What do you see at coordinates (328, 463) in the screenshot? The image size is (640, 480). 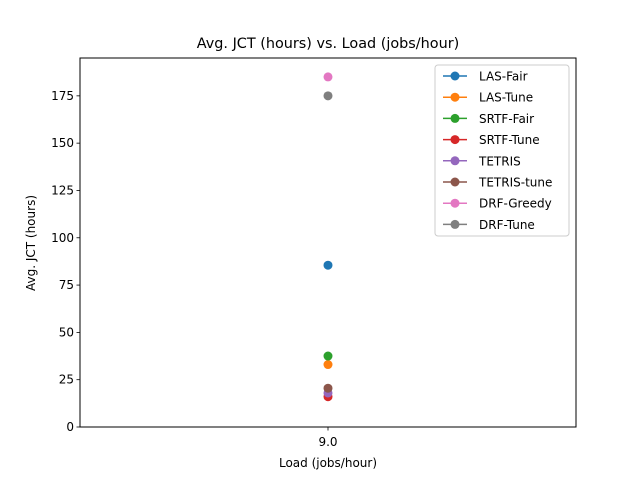 I see `x-axis-label: Load (jobs/hour)` at bounding box center [328, 463].